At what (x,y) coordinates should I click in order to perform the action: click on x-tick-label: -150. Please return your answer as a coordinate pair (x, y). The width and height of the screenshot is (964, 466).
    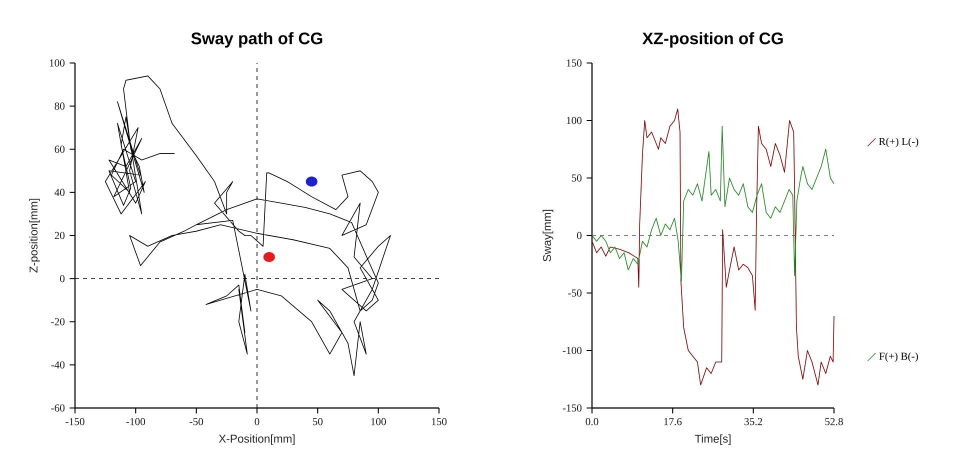
    Looking at the image, I should click on (75, 422).